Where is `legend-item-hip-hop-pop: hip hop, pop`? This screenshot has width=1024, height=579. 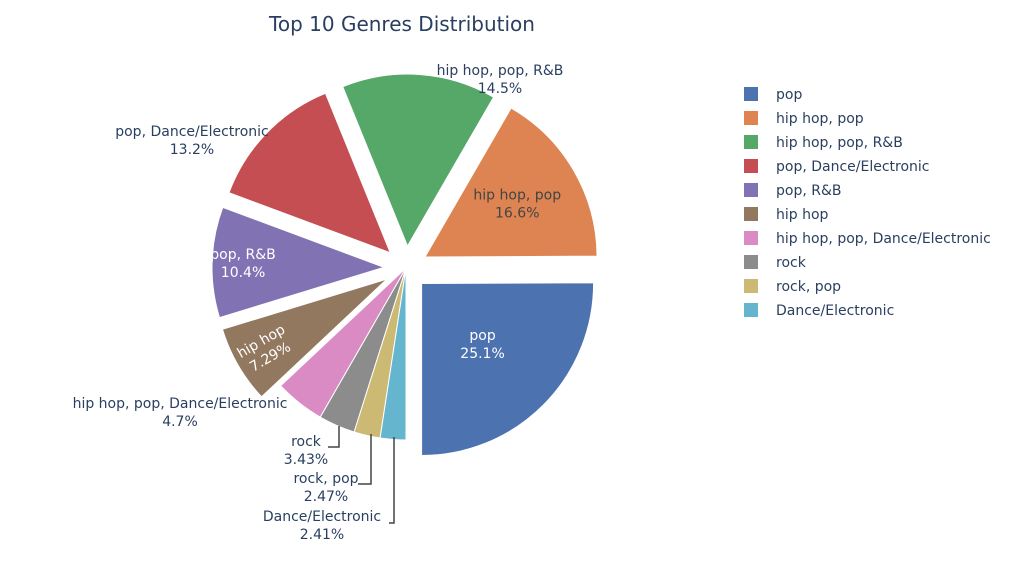 legend-item-hip-hop-pop: hip hop, pop is located at coordinates (804, 119).